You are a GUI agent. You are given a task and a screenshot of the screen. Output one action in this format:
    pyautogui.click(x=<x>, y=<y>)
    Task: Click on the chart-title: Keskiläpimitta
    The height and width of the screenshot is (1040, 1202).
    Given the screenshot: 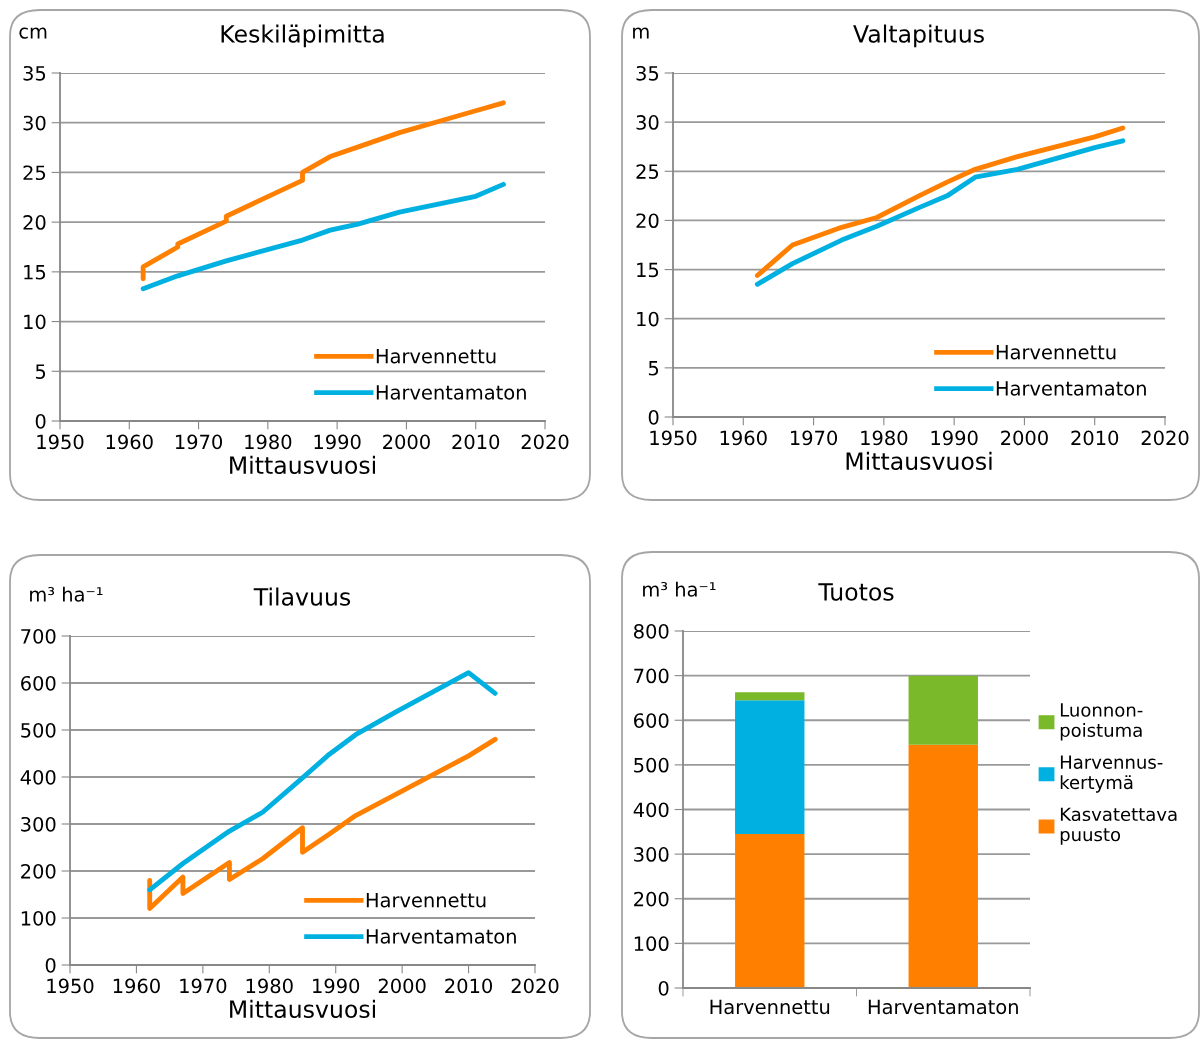 What is the action you would take?
    pyautogui.click(x=302, y=36)
    